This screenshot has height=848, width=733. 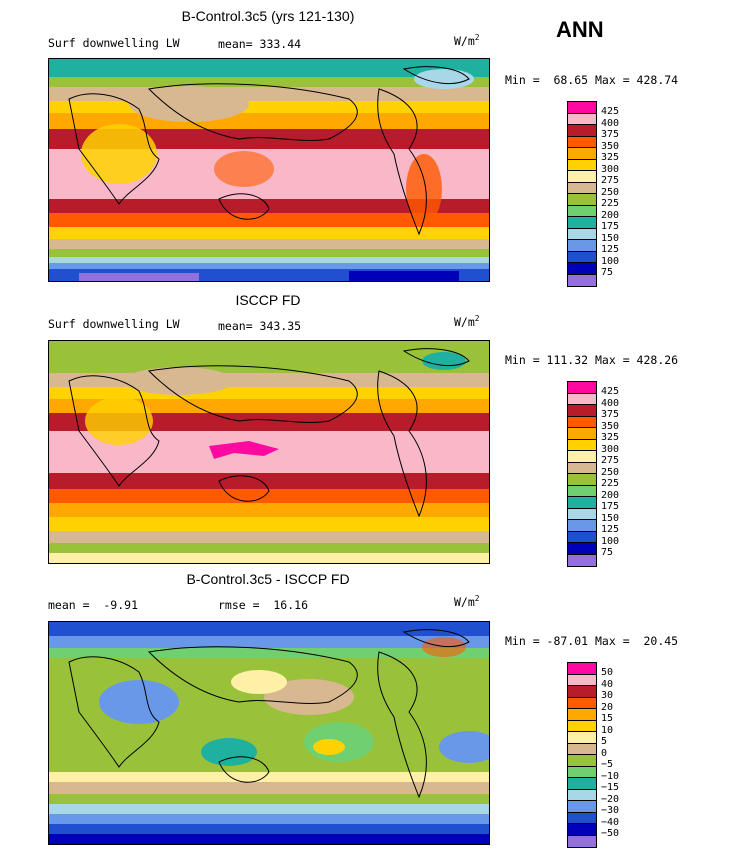 I want to click on panel1-title: B-Control.3c5 (yrs 121-130), so click(x=268, y=16).